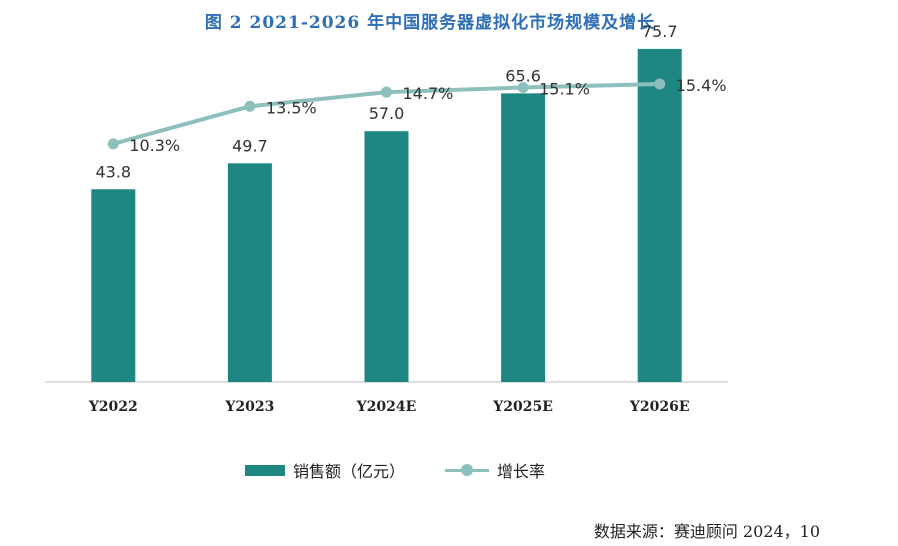 Image resolution: width=898 pixels, height=546 pixels. I want to click on growth-point-Y2025E, so click(523, 87).